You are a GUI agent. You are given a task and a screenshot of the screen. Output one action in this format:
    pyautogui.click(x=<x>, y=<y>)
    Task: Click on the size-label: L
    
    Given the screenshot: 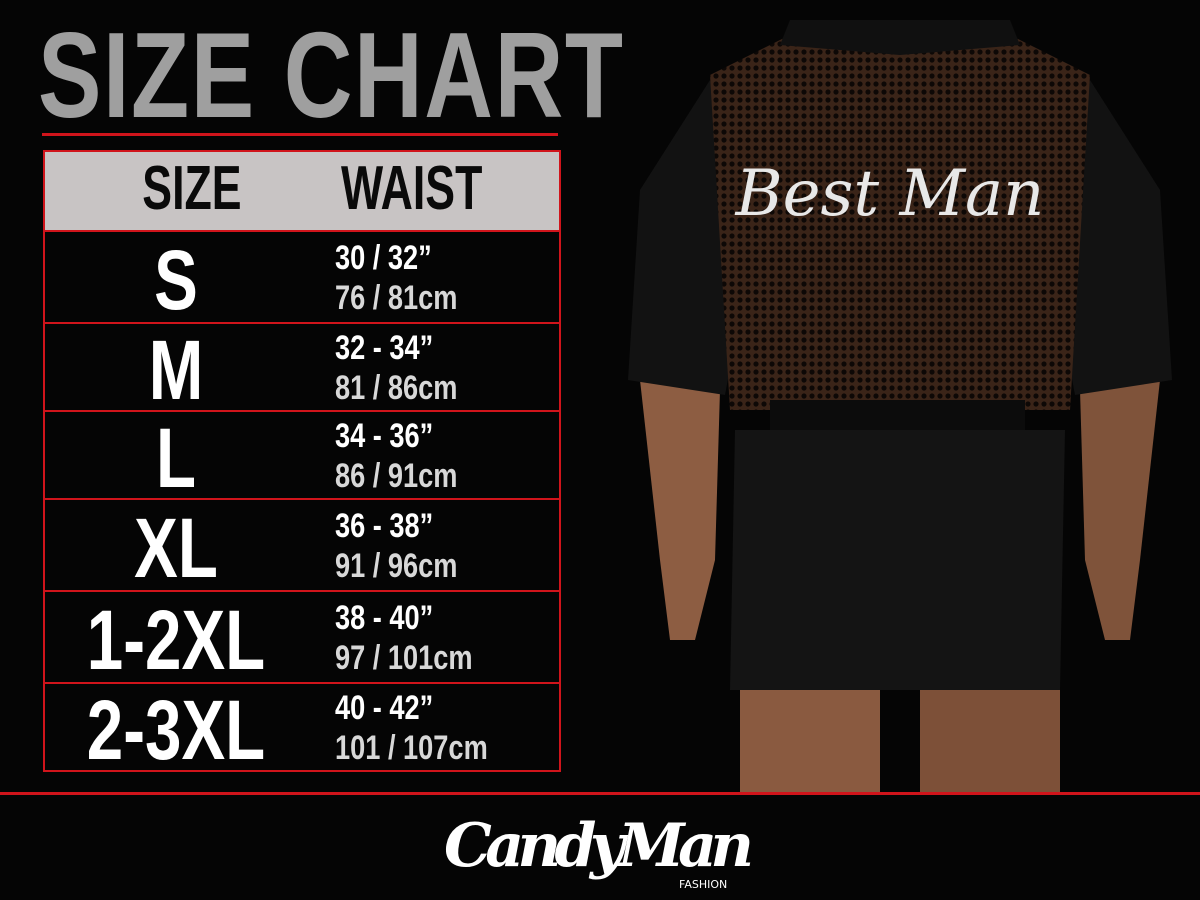 What is the action you would take?
    pyautogui.click(x=176, y=458)
    